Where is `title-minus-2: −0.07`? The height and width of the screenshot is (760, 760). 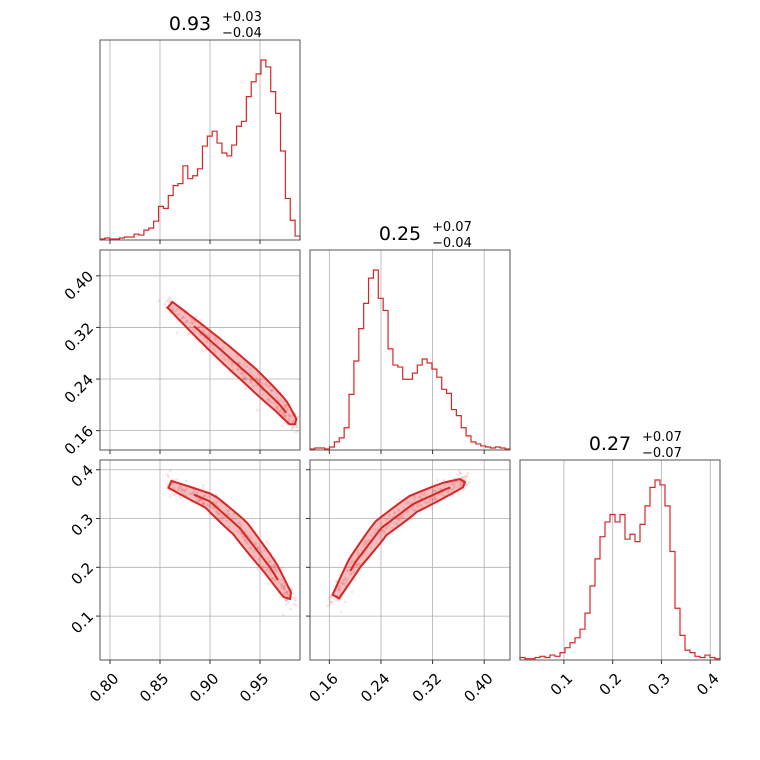
title-minus-2: −0.07 is located at coordinates (662, 453).